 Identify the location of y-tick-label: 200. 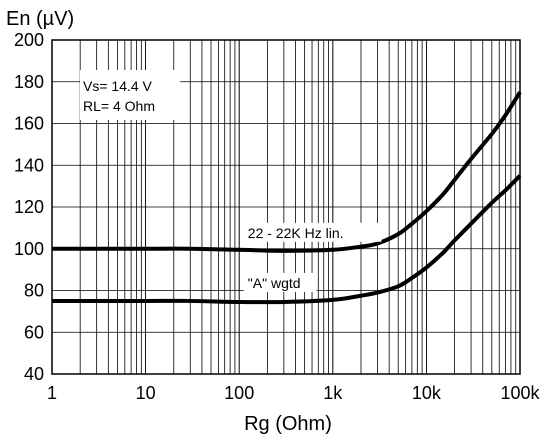
(29, 40).